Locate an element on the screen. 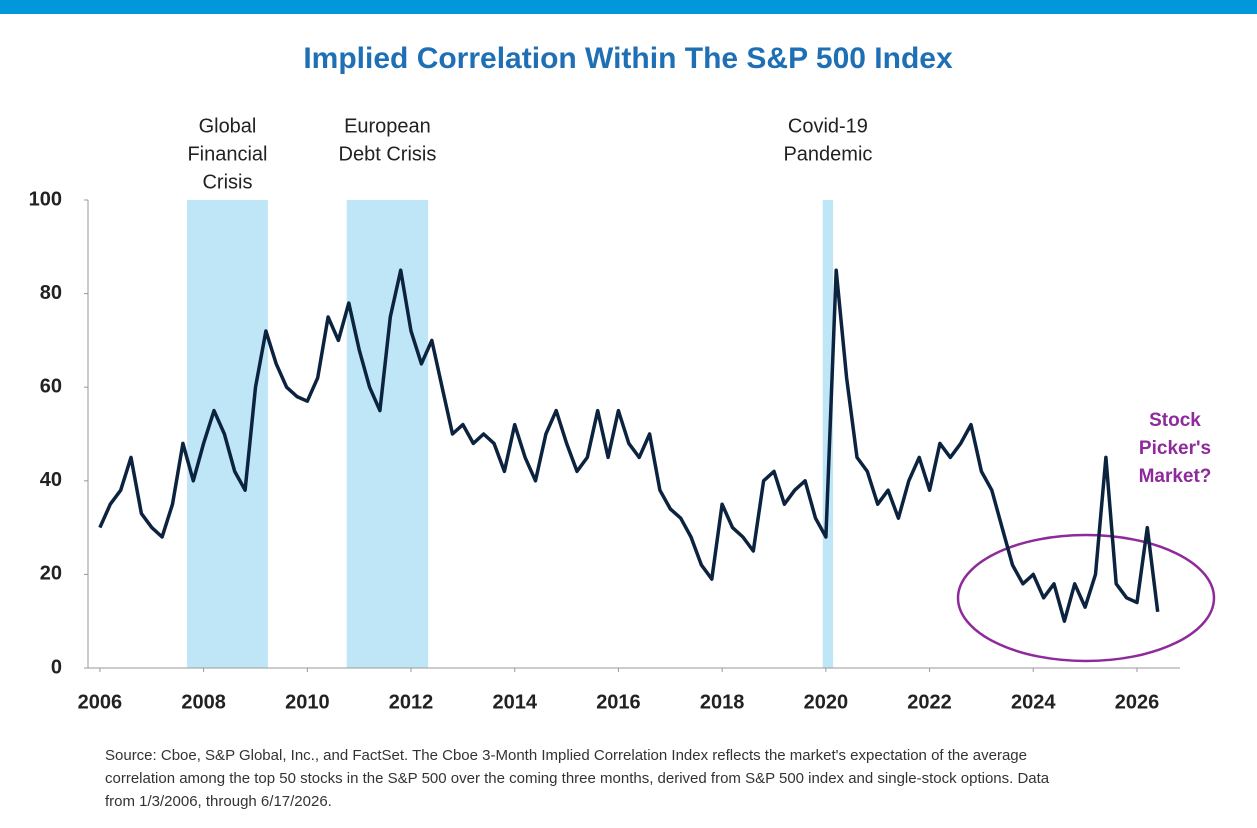  band-label: Crisis is located at coordinates (227, 182).